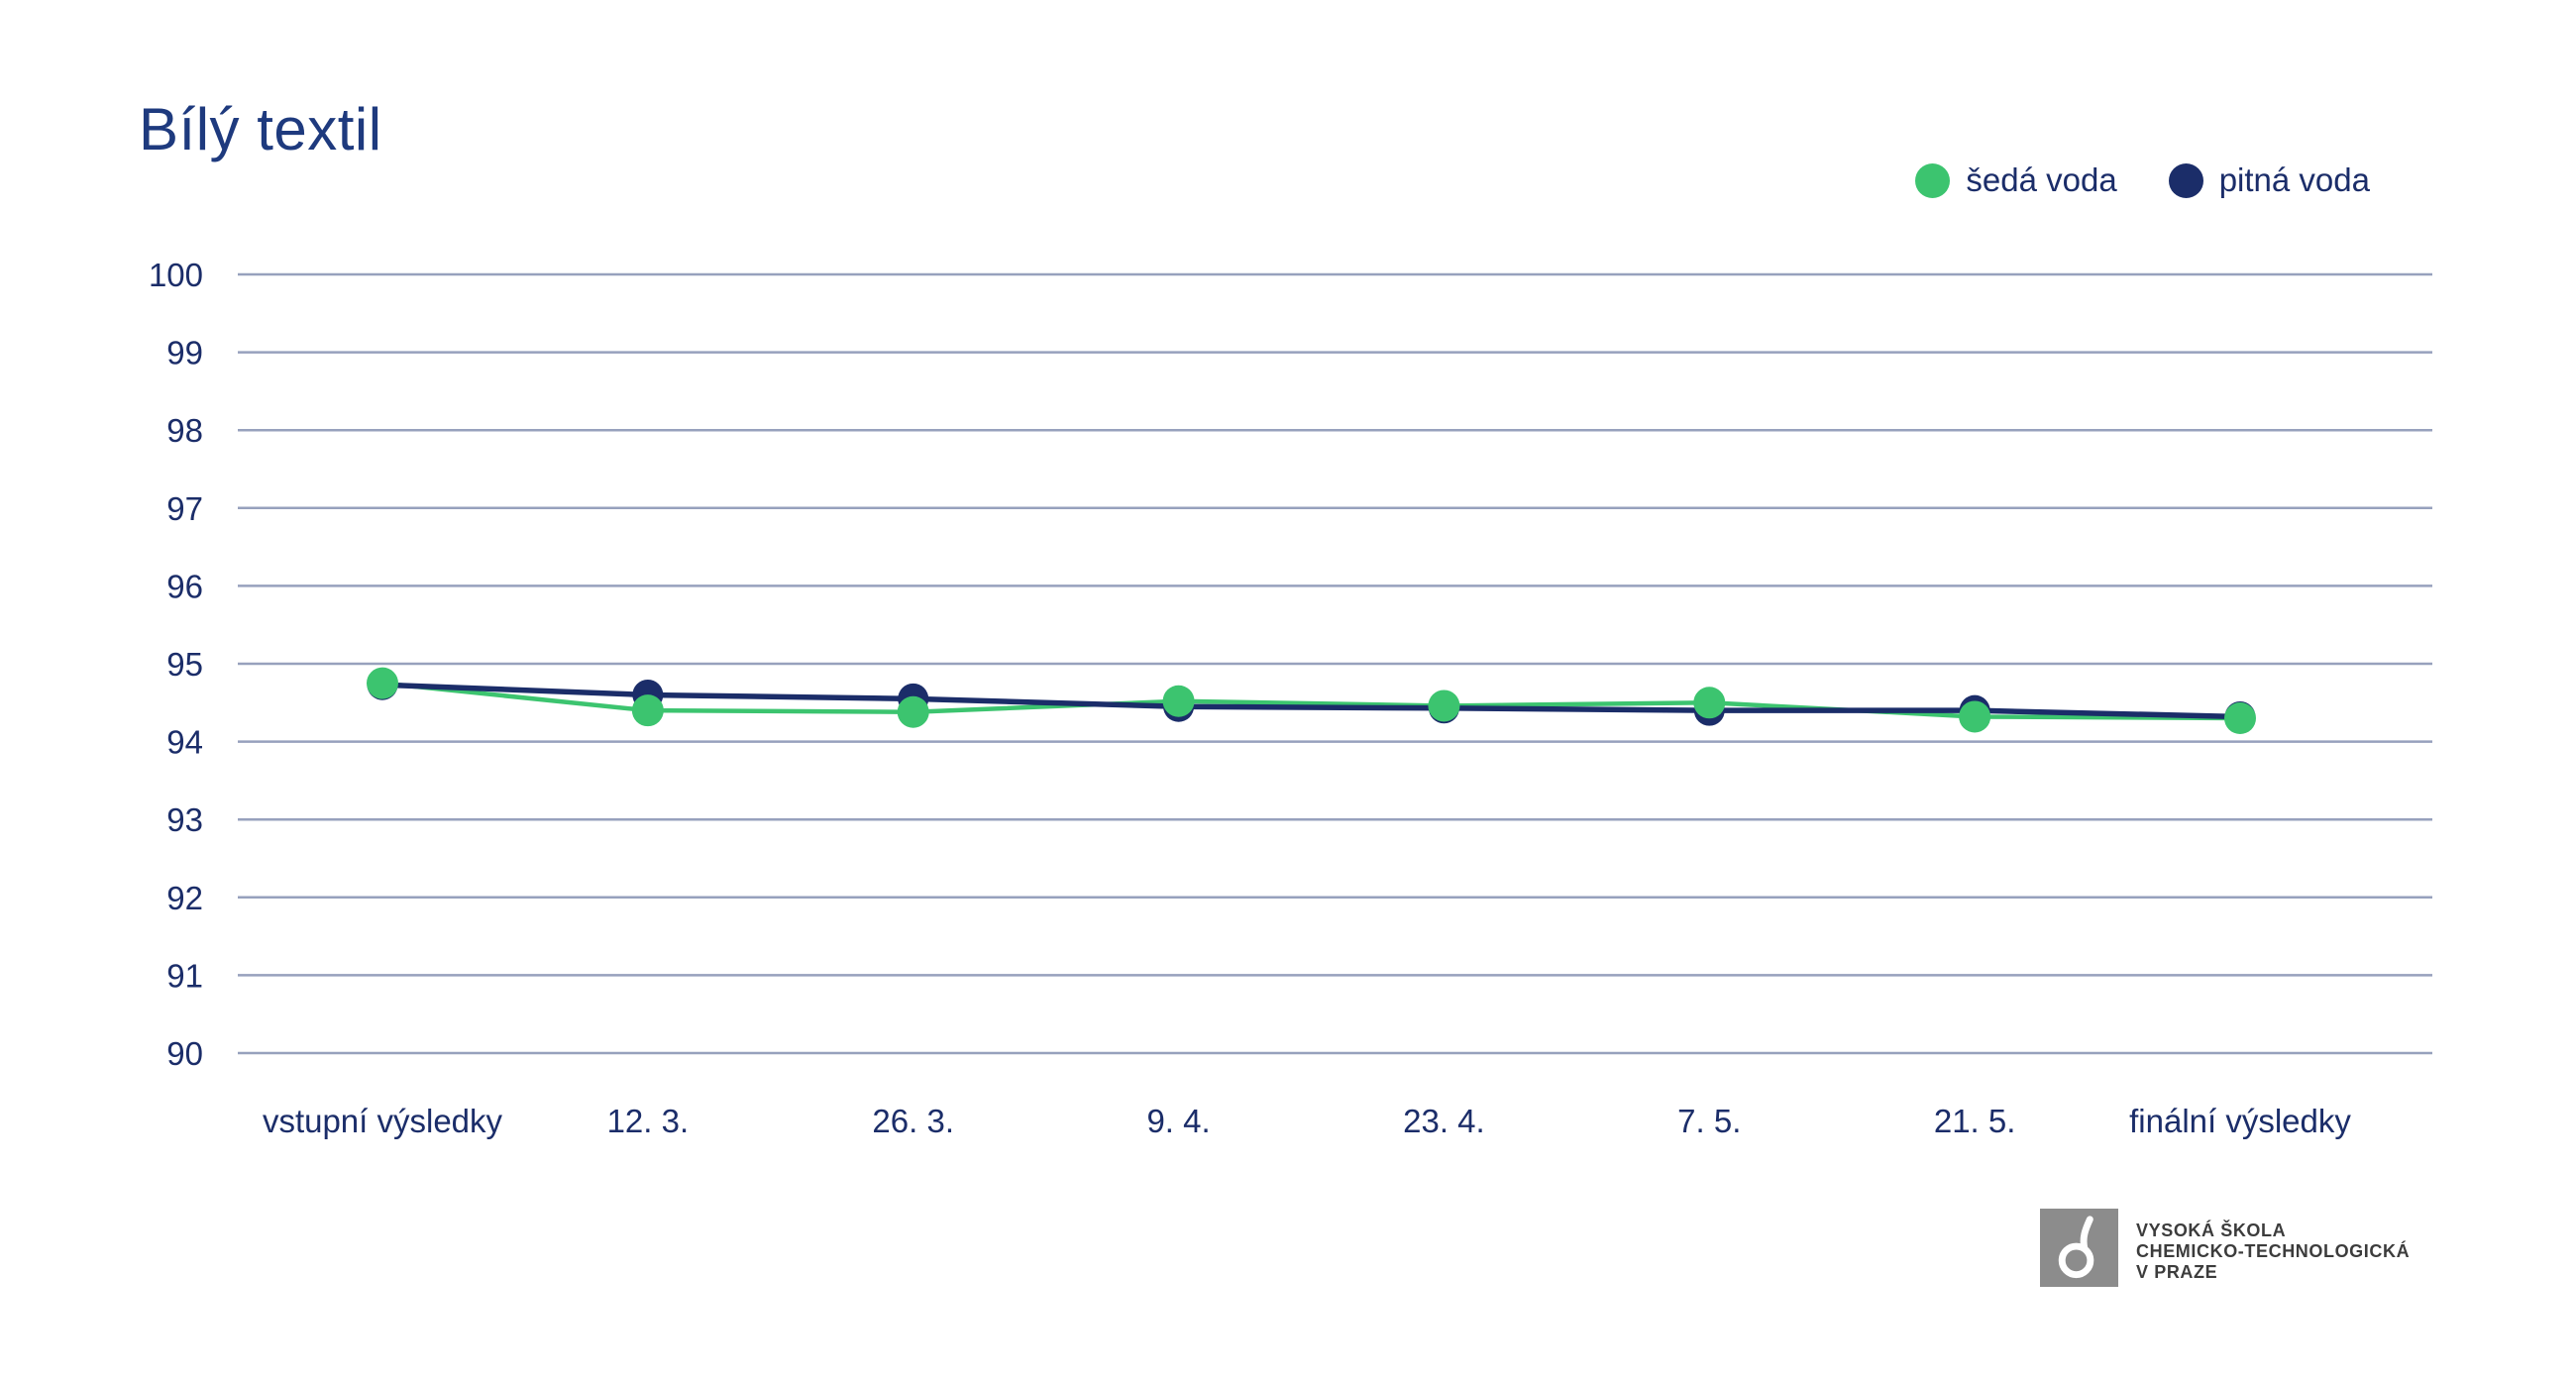  I want to click on y-axis-tick-label: 96, so click(184, 586).